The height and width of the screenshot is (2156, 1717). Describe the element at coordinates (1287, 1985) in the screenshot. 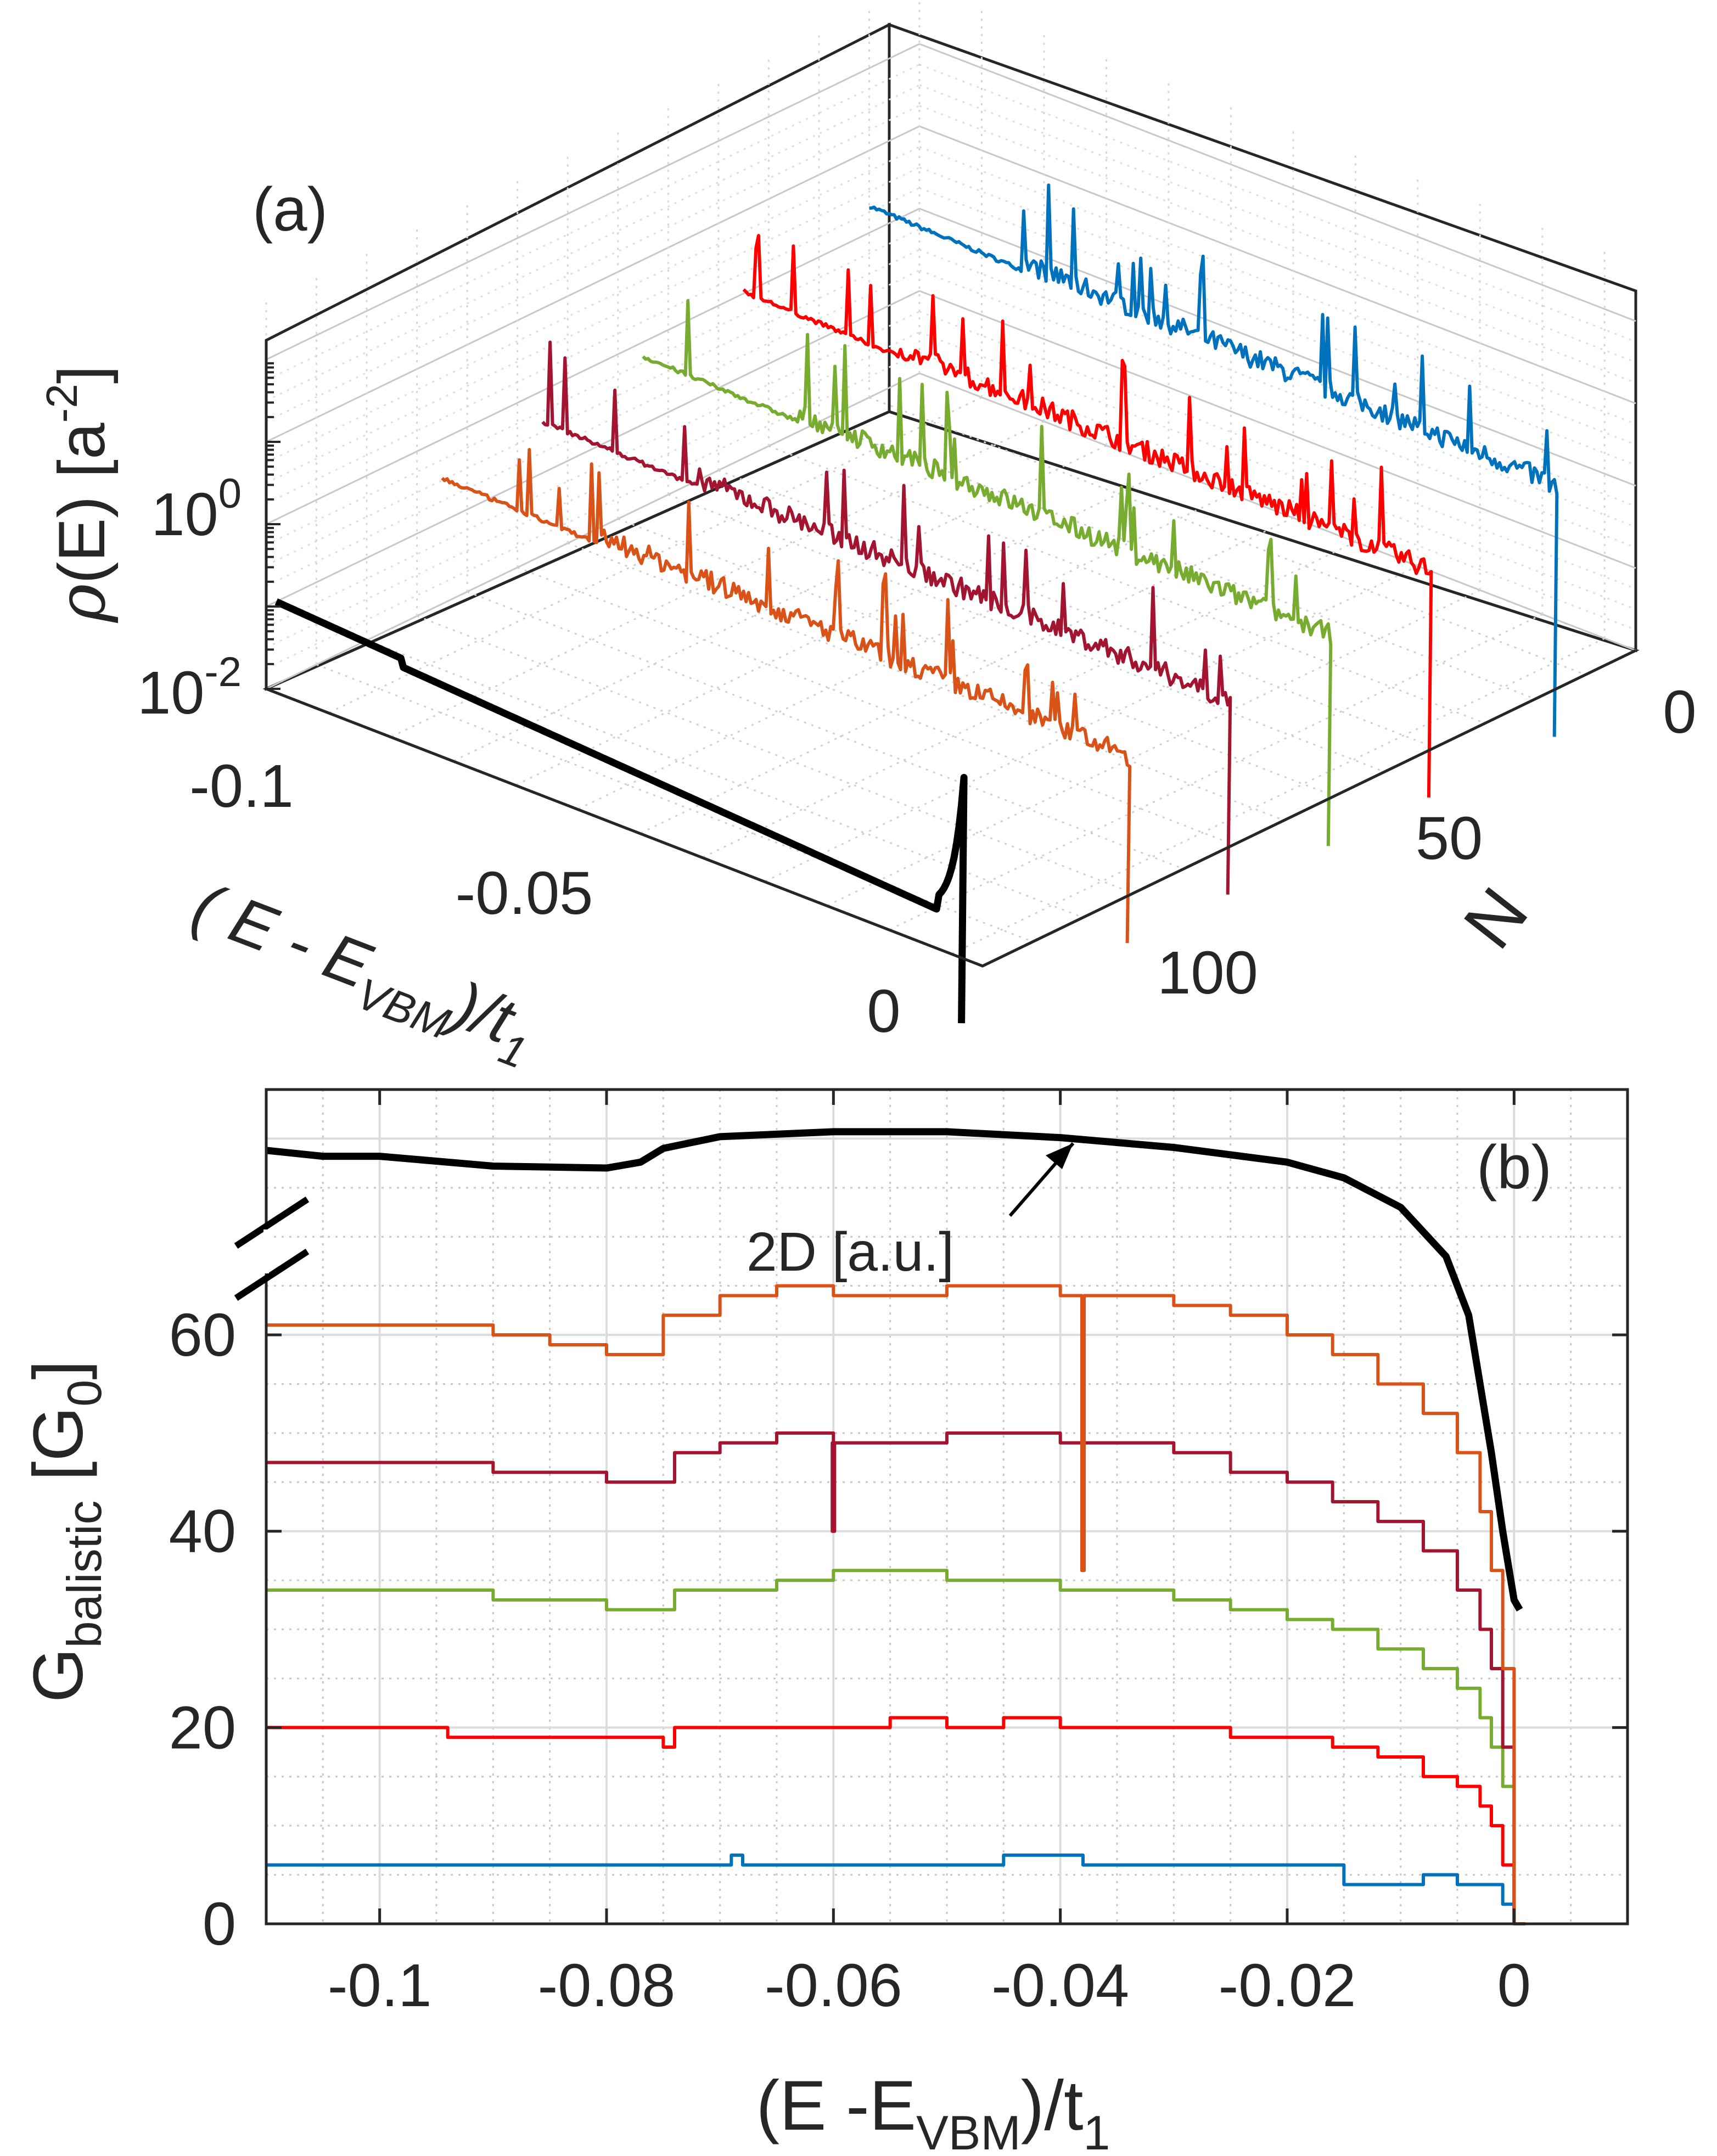

I see `x-tick-label: -0.02` at that location.